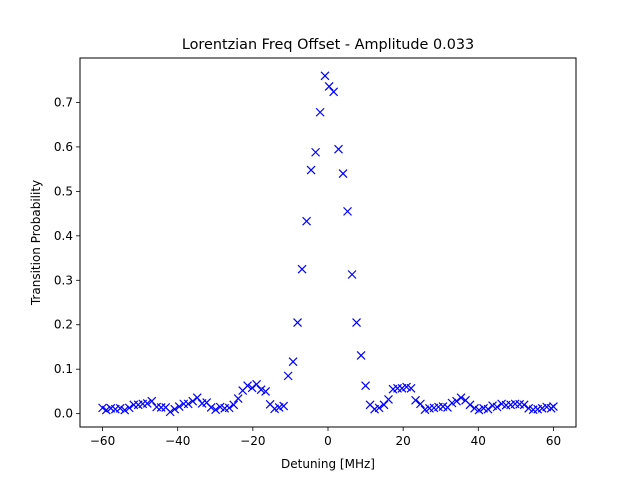 The image size is (640, 484). I want to click on x-tick-label: −40, so click(177, 441).